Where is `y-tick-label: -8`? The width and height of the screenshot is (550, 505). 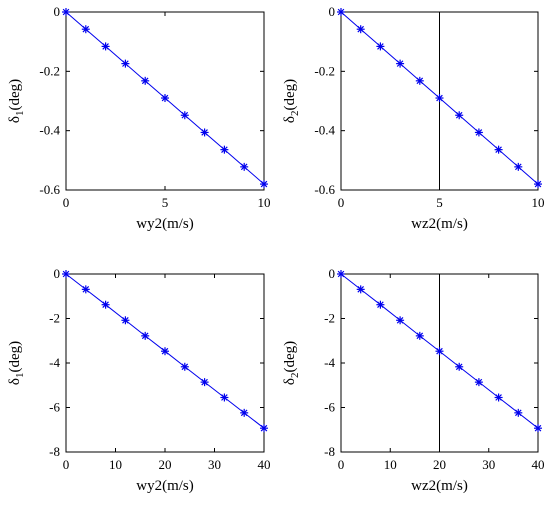
y-tick-label: -8 is located at coordinates (329, 451).